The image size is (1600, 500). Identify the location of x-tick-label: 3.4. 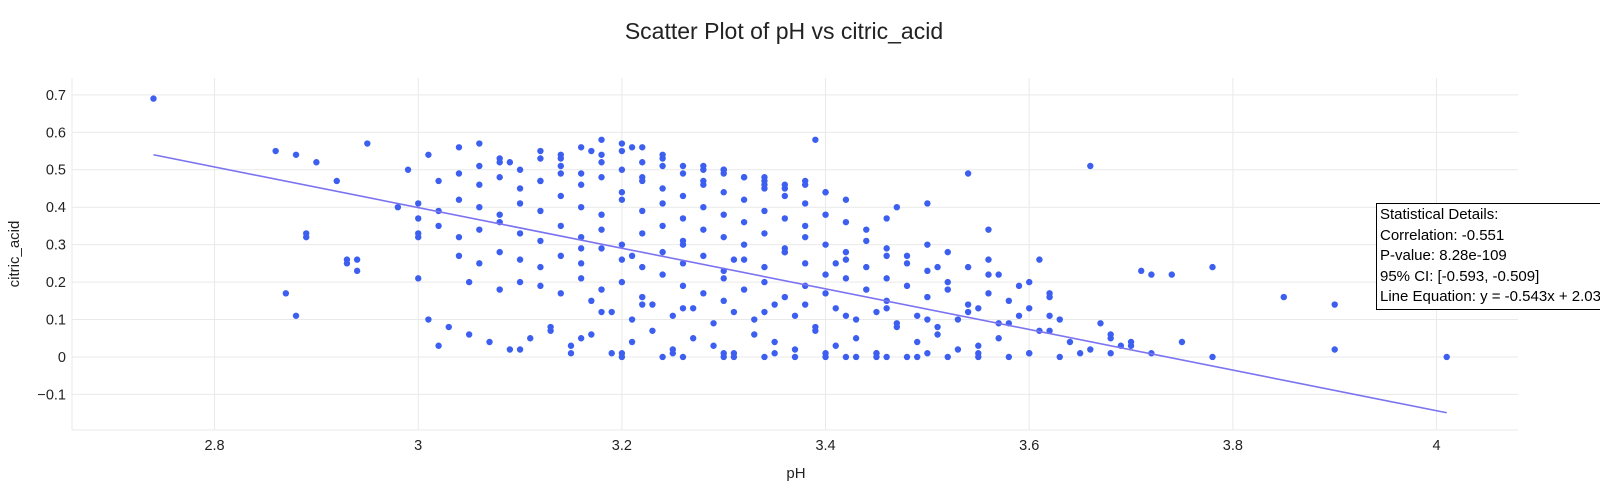
(825, 446).